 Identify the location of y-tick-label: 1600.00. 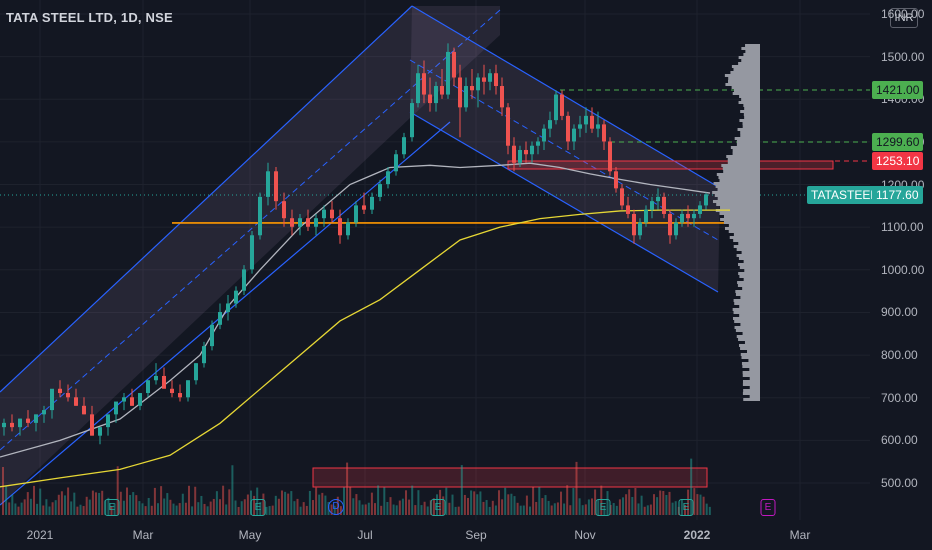
(903, 13).